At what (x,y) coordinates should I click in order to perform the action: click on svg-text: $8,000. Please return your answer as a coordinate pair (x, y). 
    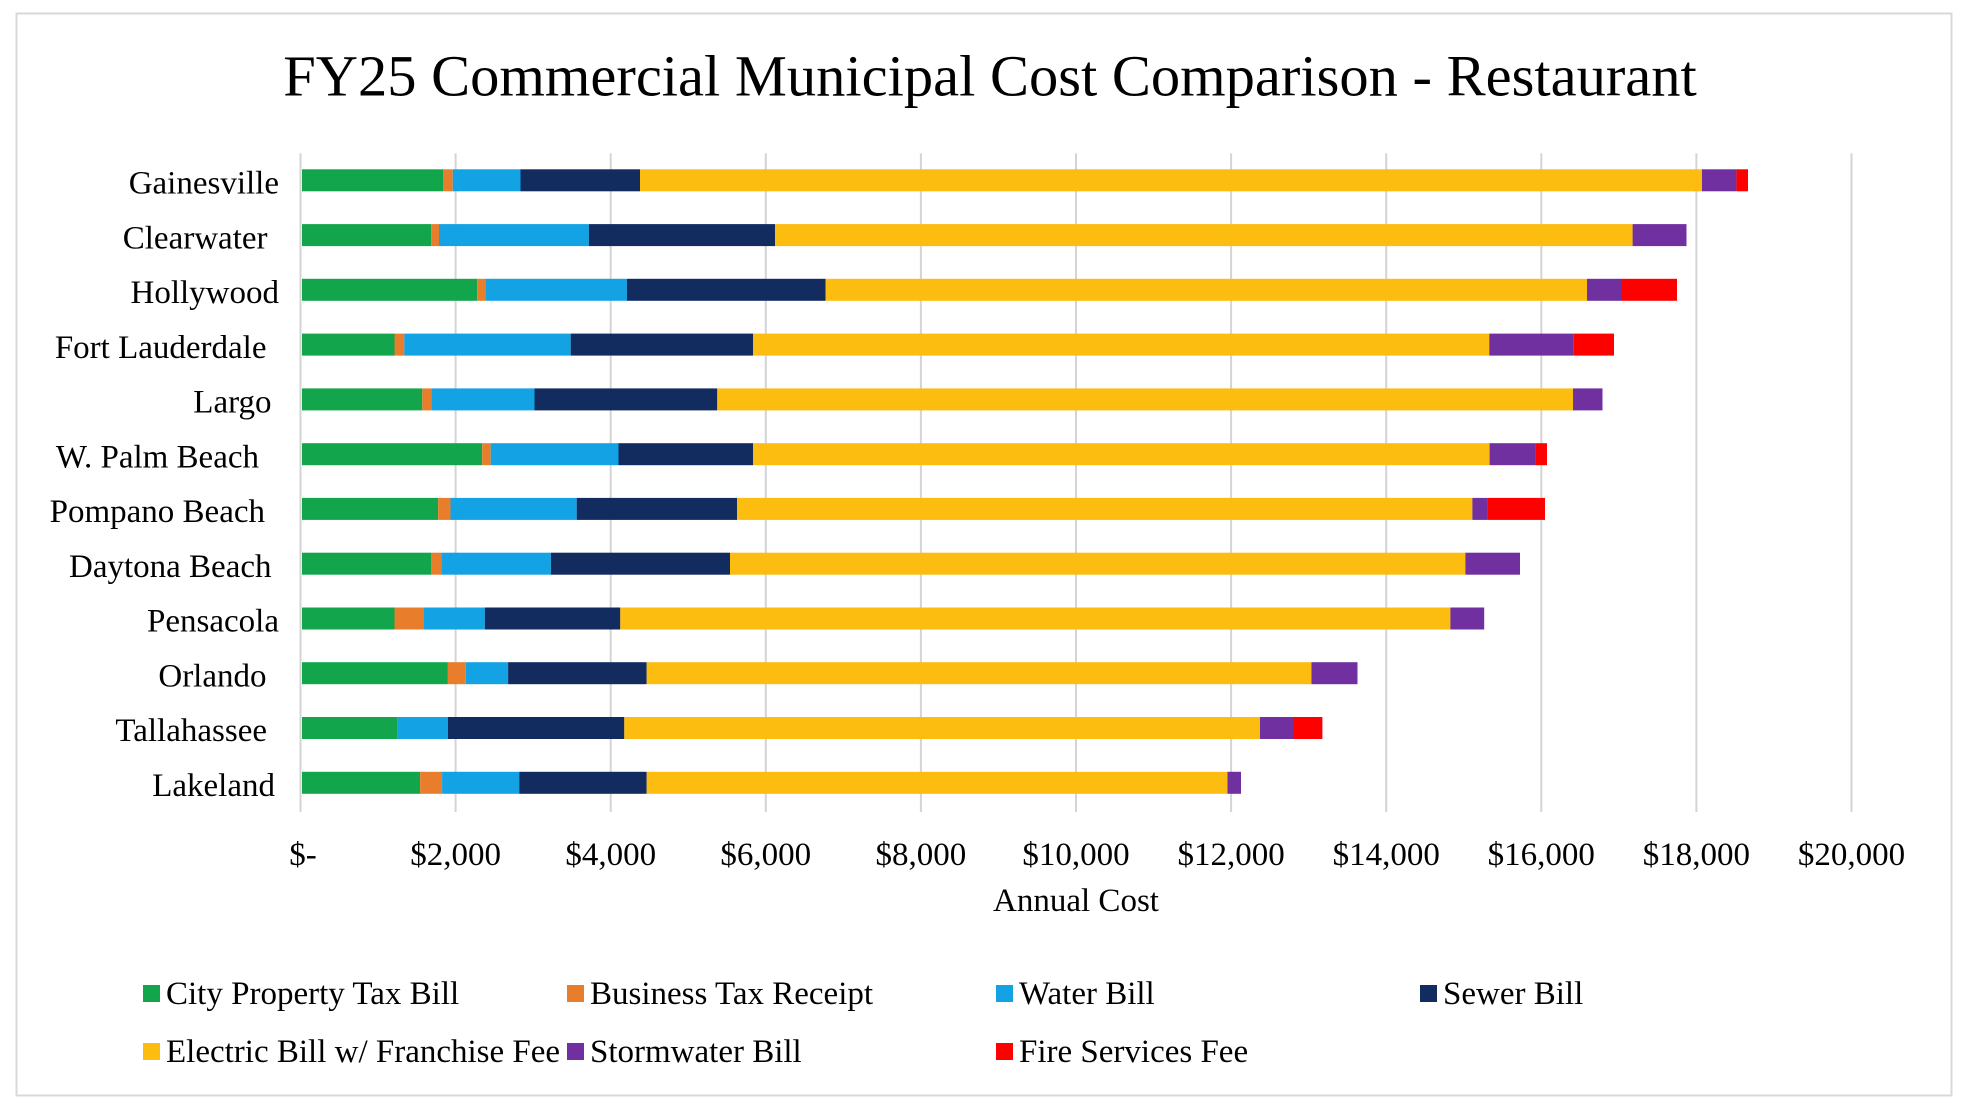
    Looking at the image, I should click on (921, 855).